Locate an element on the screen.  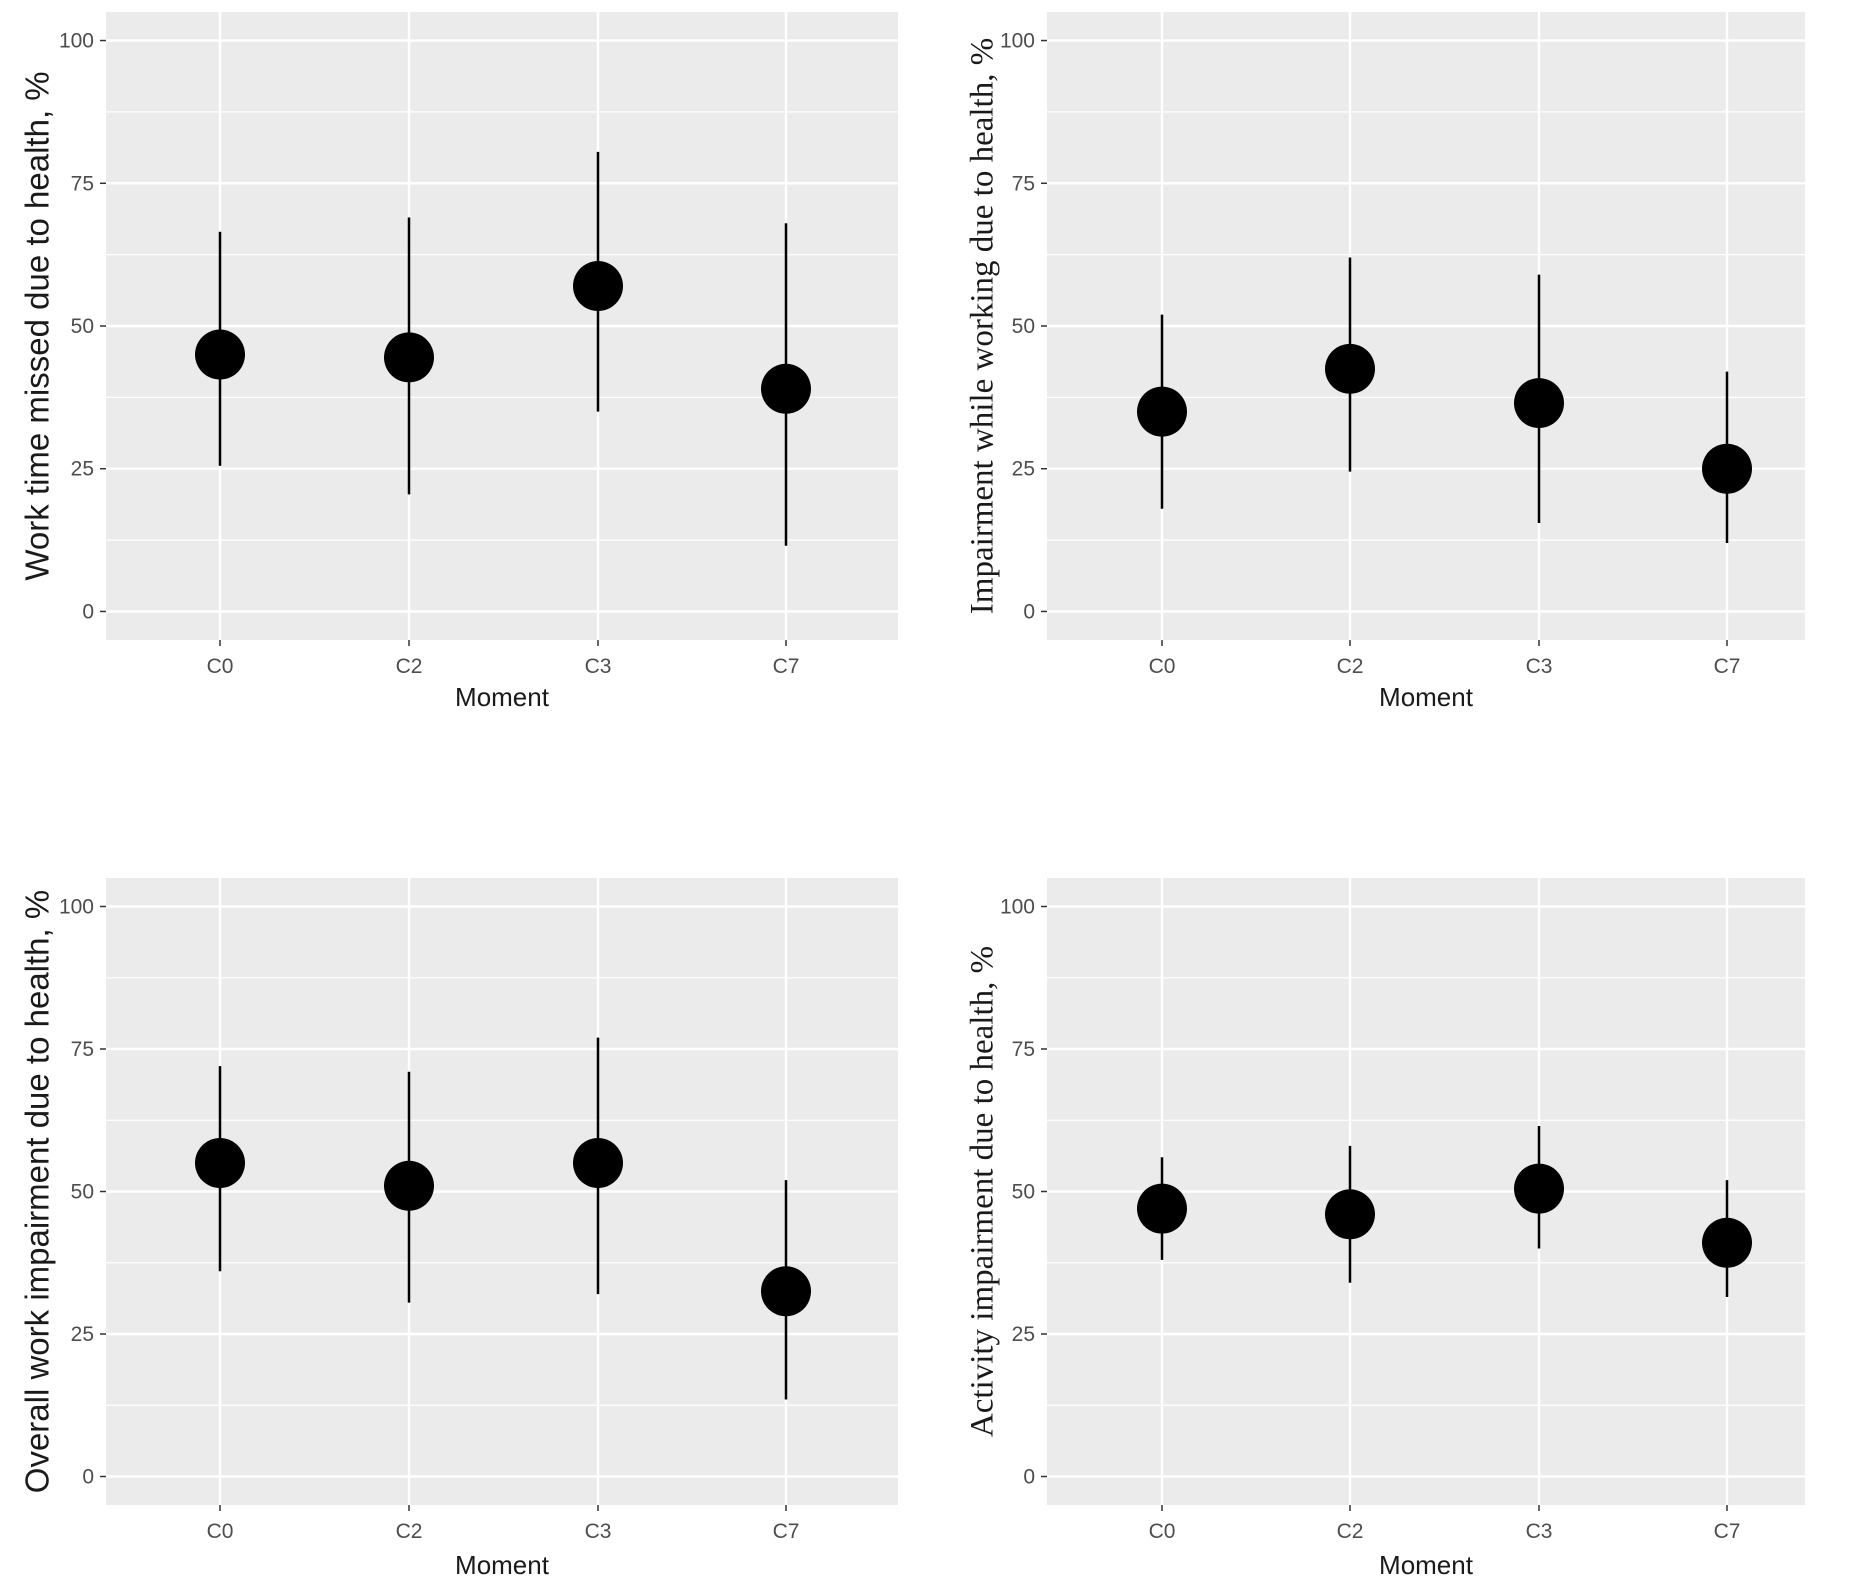
y-axis-title: Activity impairment due to health, % is located at coordinates (983, 1191).